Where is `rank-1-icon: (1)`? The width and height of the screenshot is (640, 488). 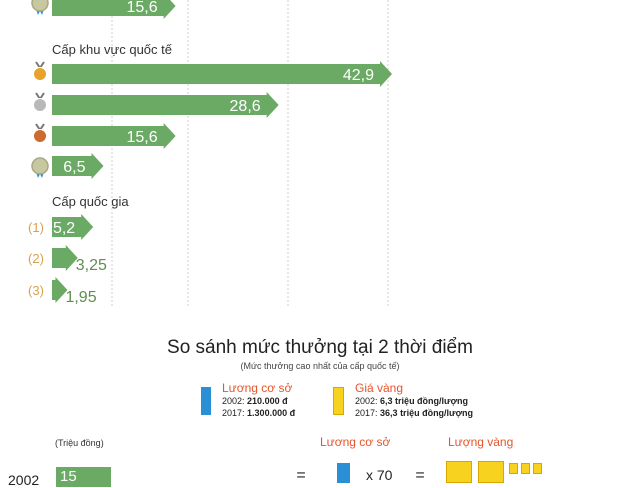 rank-1-icon: (1) is located at coordinates (36, 227).